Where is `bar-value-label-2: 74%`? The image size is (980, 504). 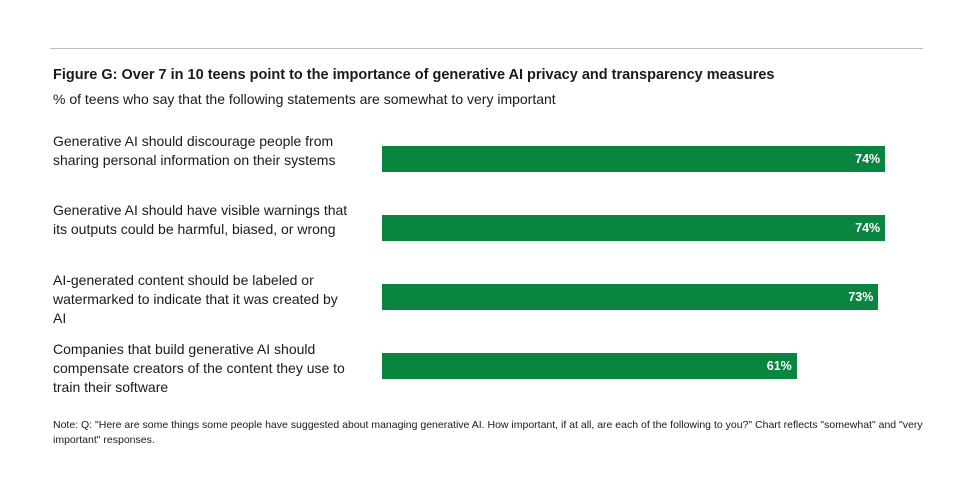
bar-value-label-2: 74% is located at coordinates (868, 228).